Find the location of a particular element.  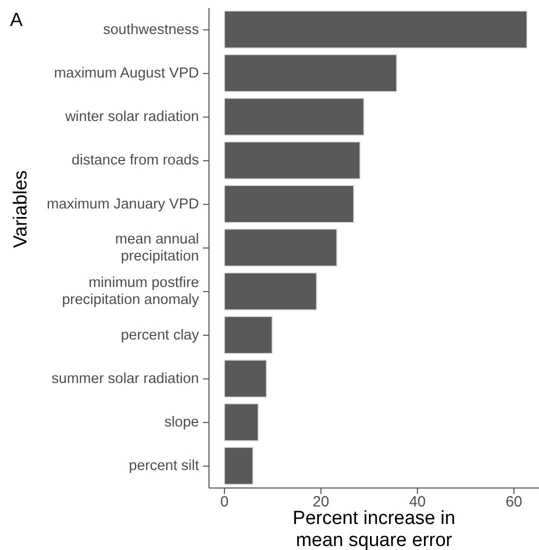

y-tick-label: percent silt is located at coordinates (163, 466).